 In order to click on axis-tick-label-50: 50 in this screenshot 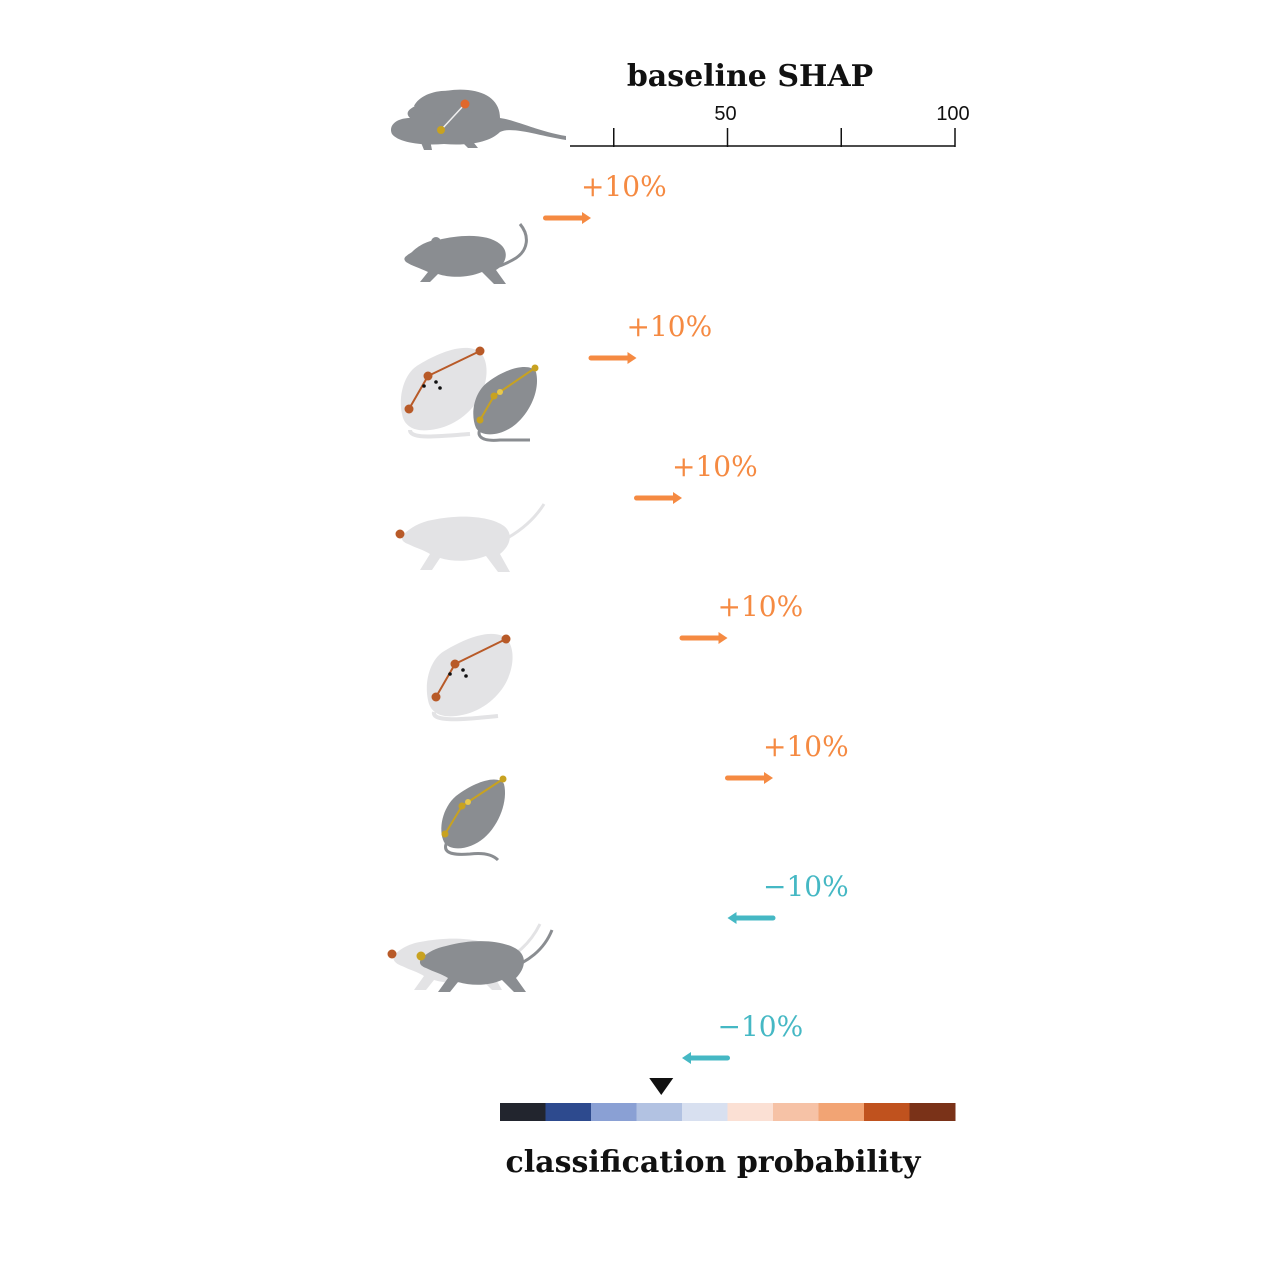, I will do `click(725, 114)`.